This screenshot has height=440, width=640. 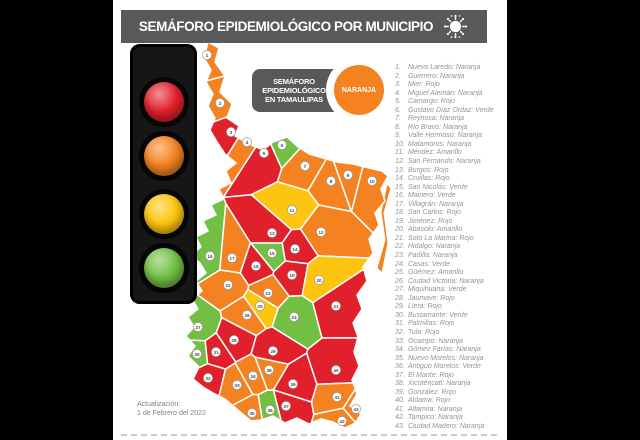 What do you see at coordinates (305, 167) in the screenshot?
I see `svg-text: 7` at bounding box center [305, 167].